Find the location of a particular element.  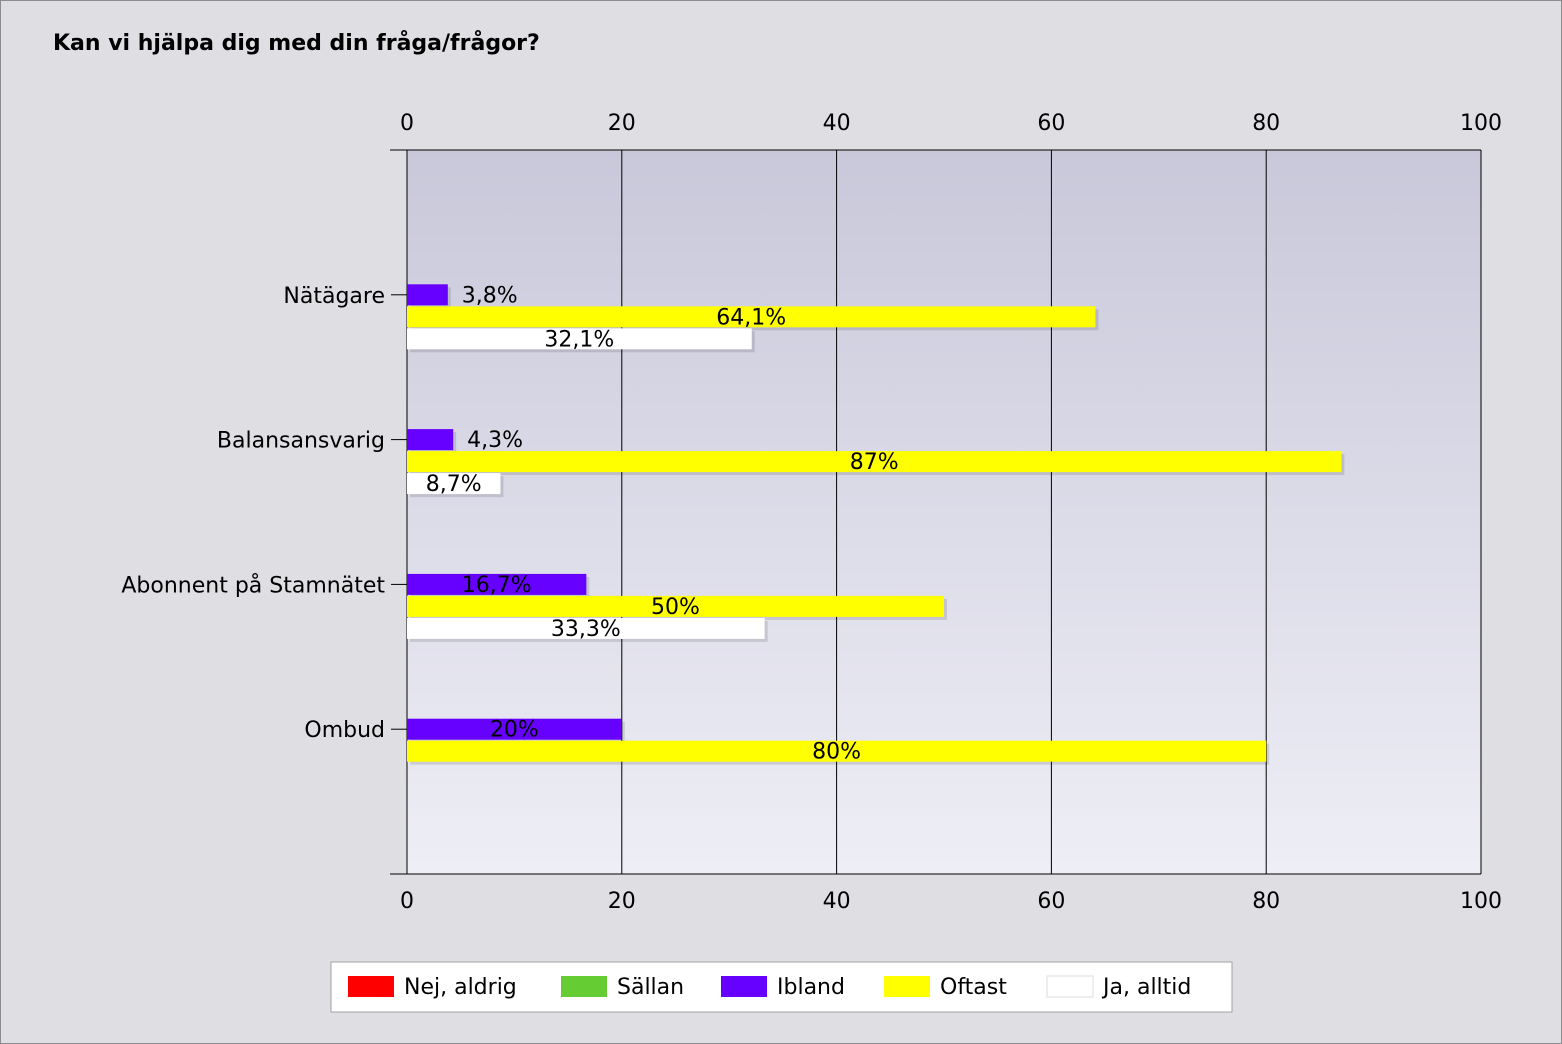

chart-title: Kan vi hjälpa dig med din fråga/frågor? is located at coordinates (296, 43).